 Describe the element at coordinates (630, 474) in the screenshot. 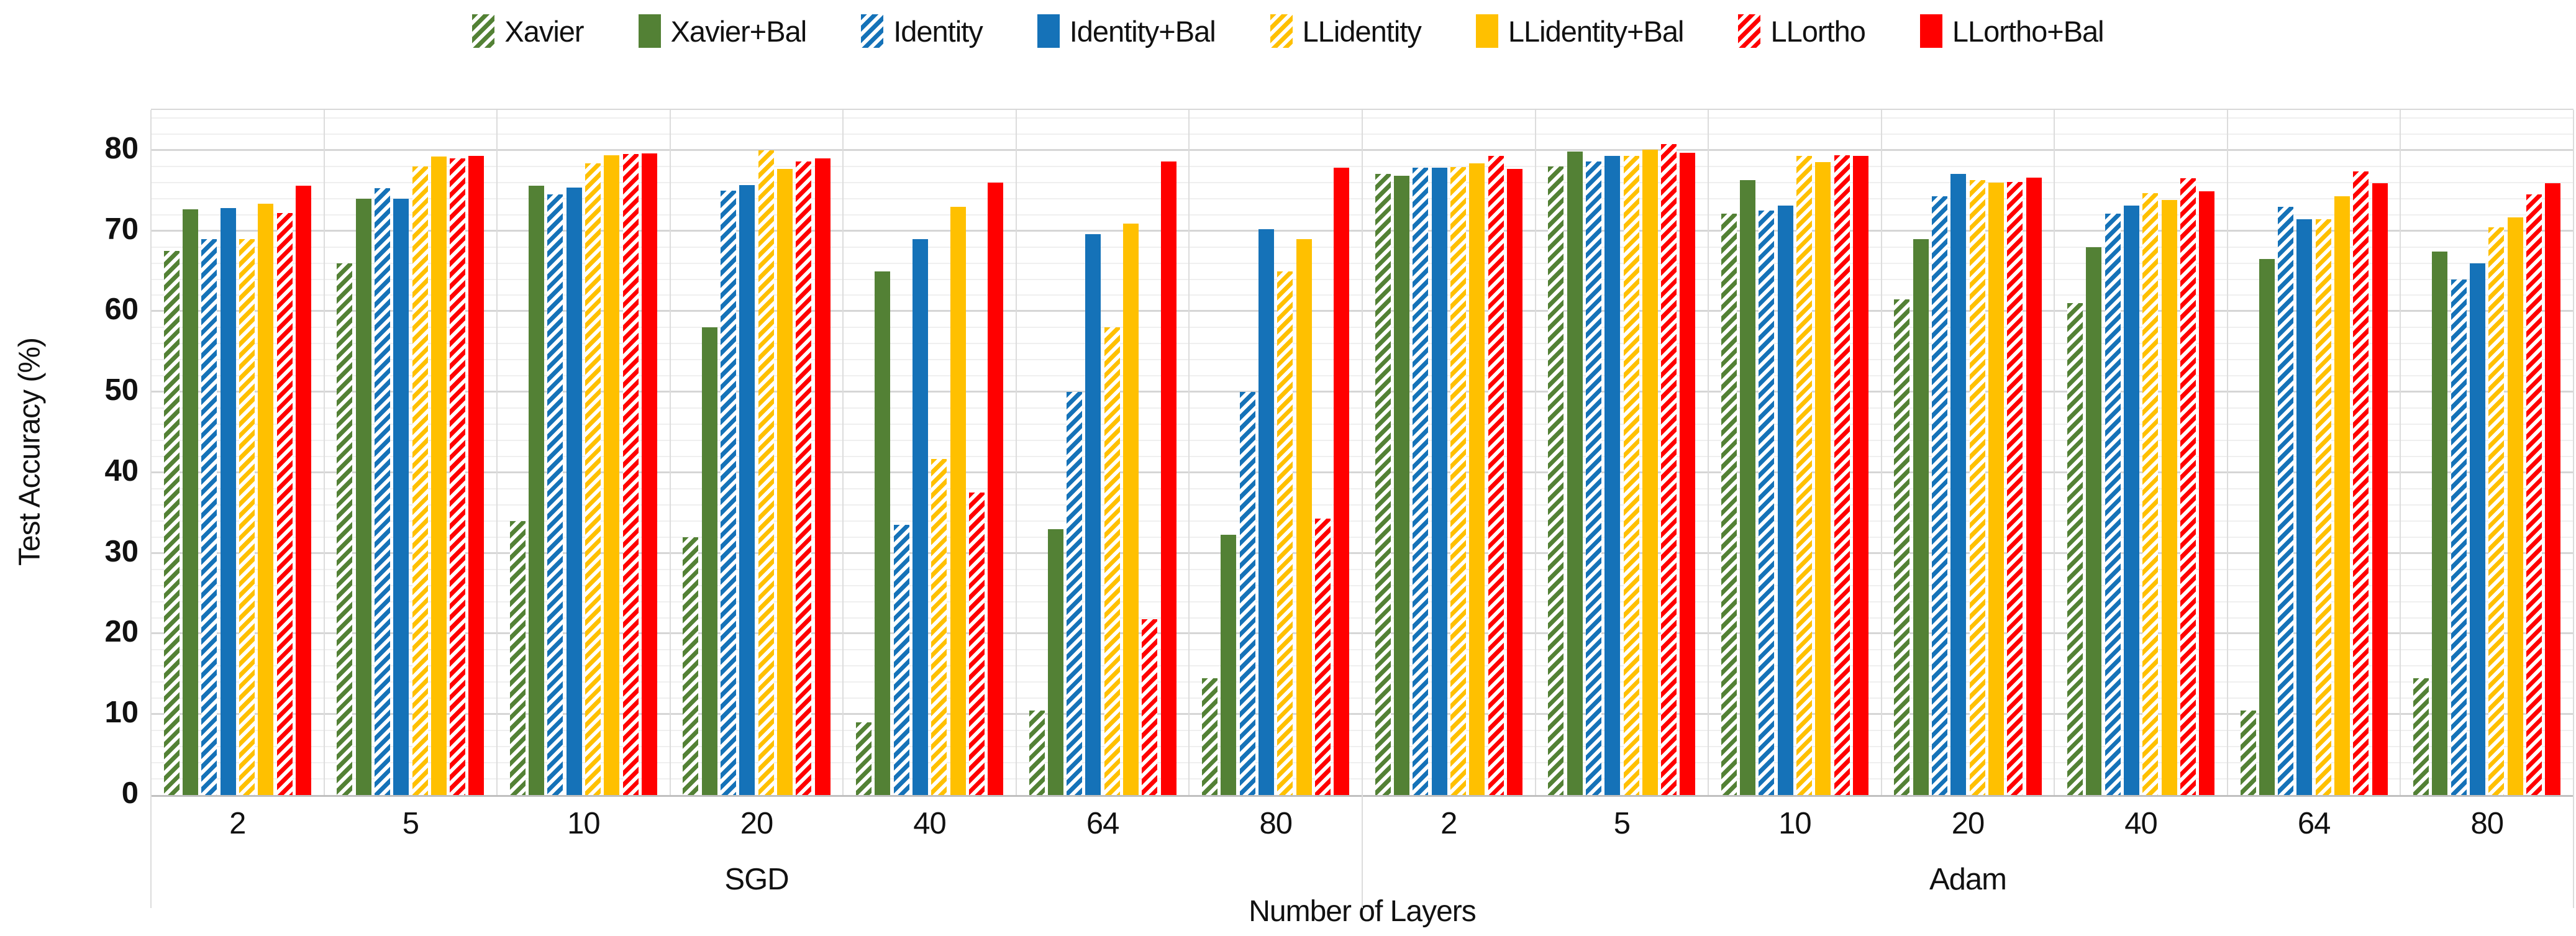

I see `bar-sgd-10-llortho` at that location.